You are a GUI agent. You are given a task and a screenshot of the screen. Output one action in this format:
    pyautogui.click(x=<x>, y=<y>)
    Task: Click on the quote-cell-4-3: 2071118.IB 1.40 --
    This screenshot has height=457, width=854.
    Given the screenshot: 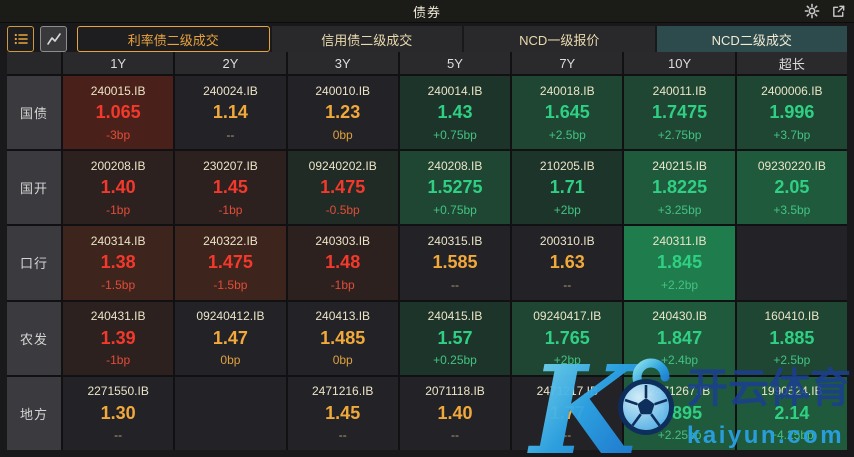 What is the action you would take?
    pyautogui.click(x=455, y=413)
    